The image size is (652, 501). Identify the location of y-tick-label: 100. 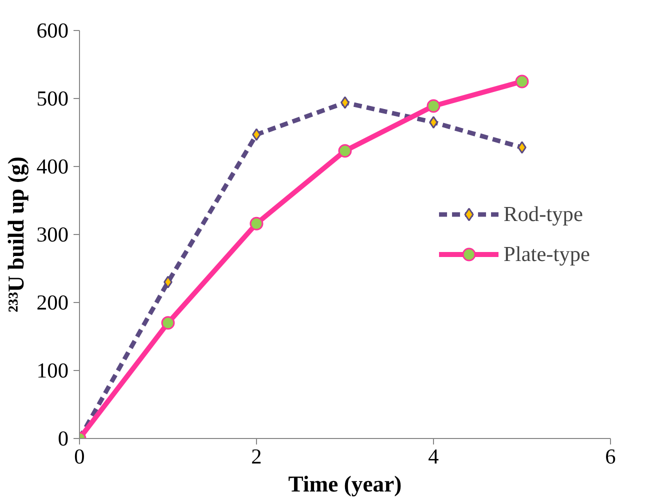
(52, 370).